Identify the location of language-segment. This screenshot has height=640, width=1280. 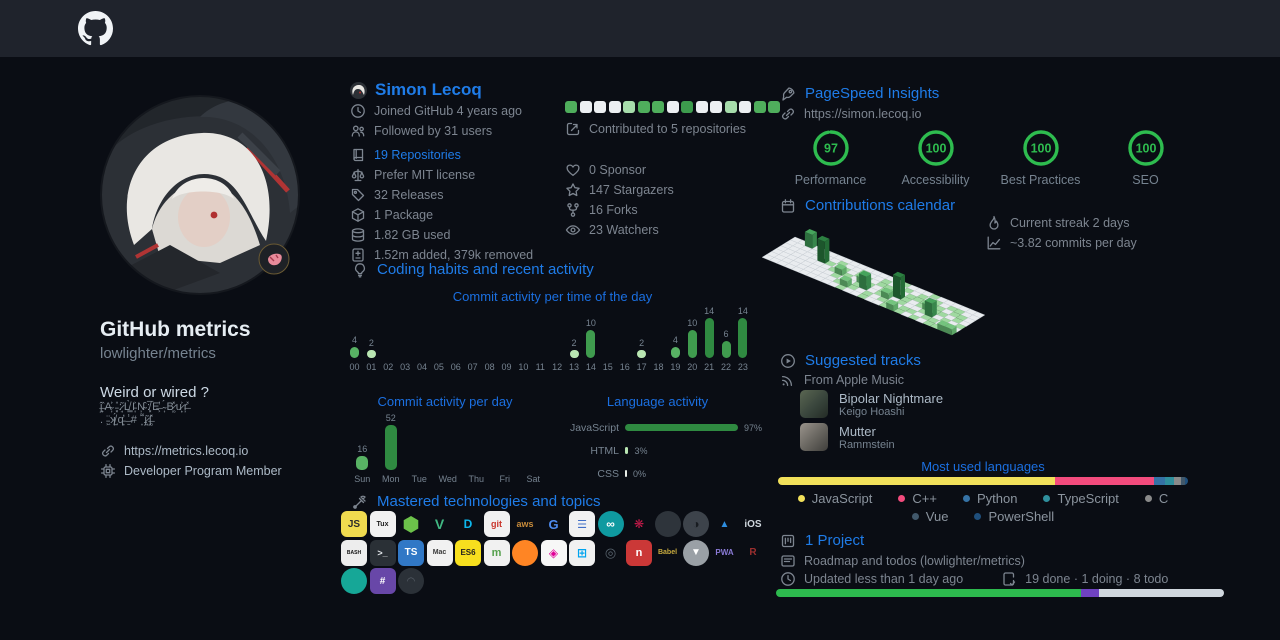
(1178, 481).